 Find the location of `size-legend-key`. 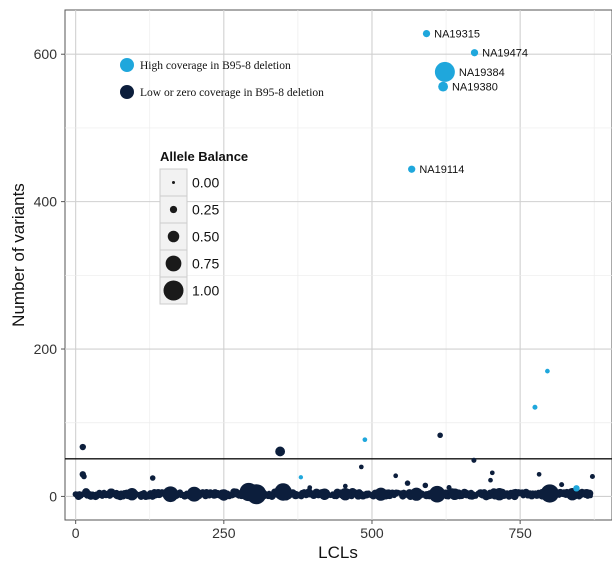

size-legend-key is located at coordinates (173, 182).